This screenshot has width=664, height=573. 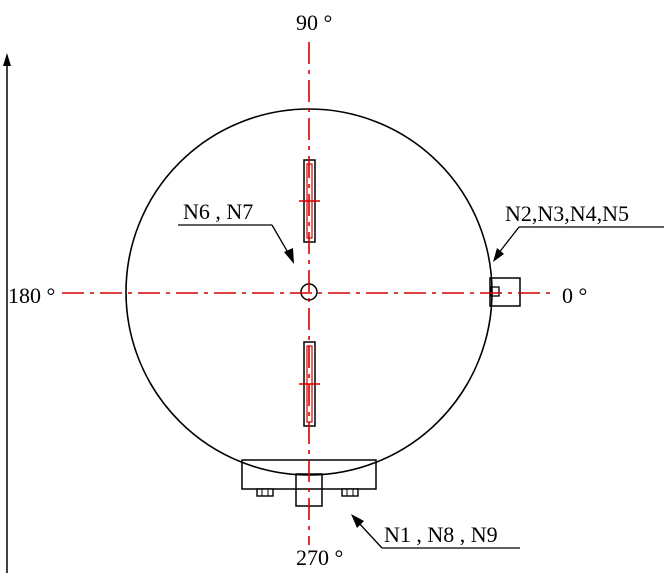 I want to click on side-nozzle-box, so click(x=505, y=292).